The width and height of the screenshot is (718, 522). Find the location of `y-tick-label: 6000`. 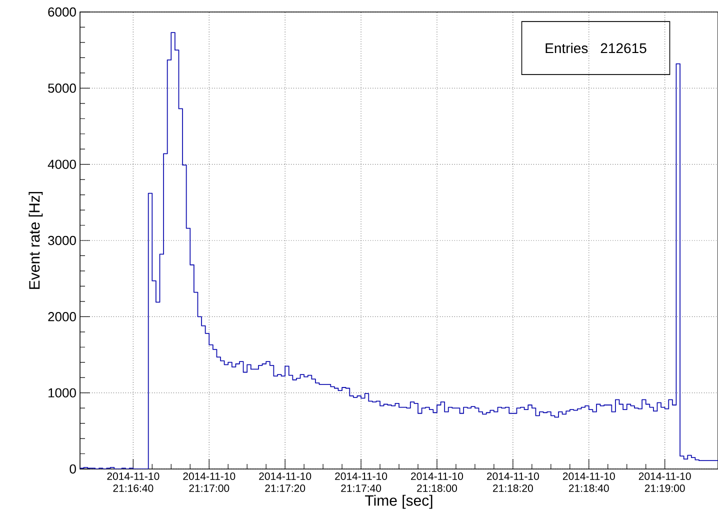

y-tick-label: 6000 is located at coordinates (62, 12).